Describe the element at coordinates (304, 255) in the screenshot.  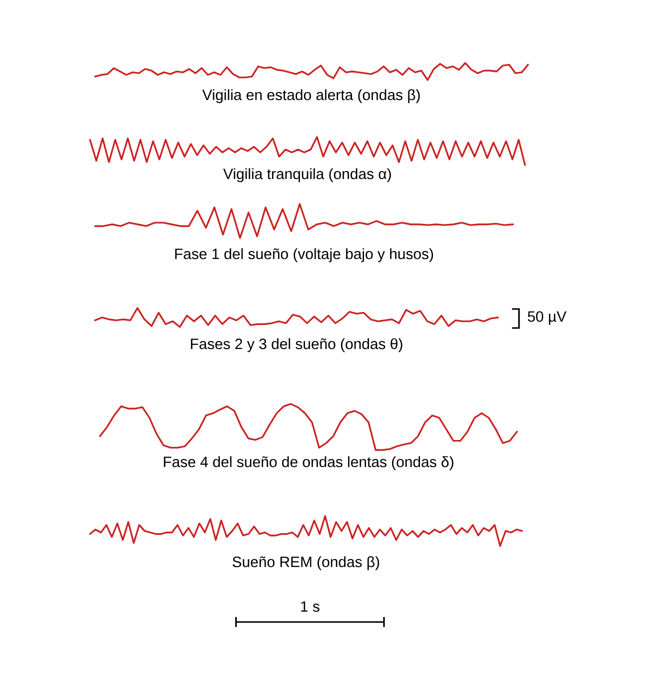
I see `text: Fase 1 del sueño (voltaje bajo y husos)` at that location.